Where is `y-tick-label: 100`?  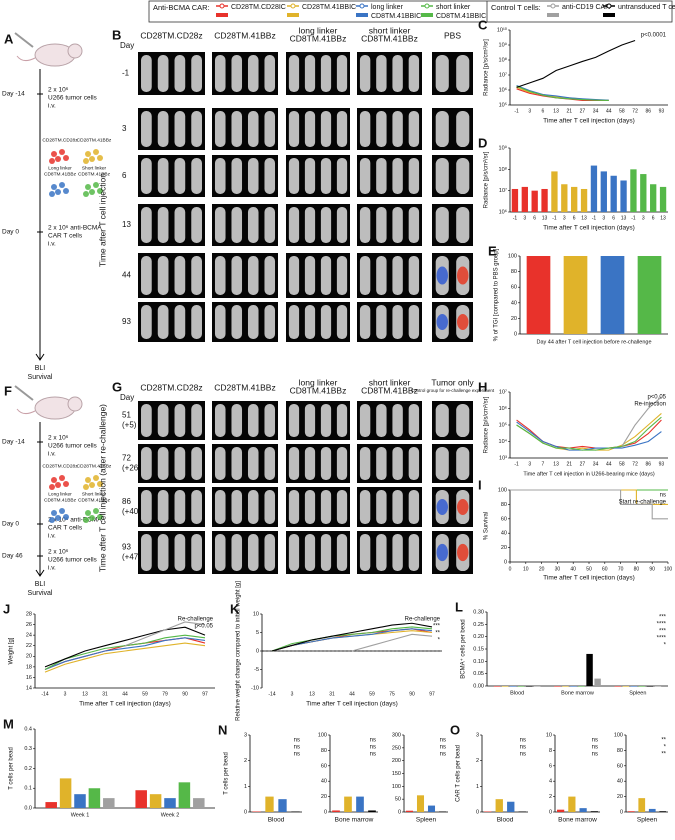
y-tick-label: 100 is located at coordinates (618, 735).